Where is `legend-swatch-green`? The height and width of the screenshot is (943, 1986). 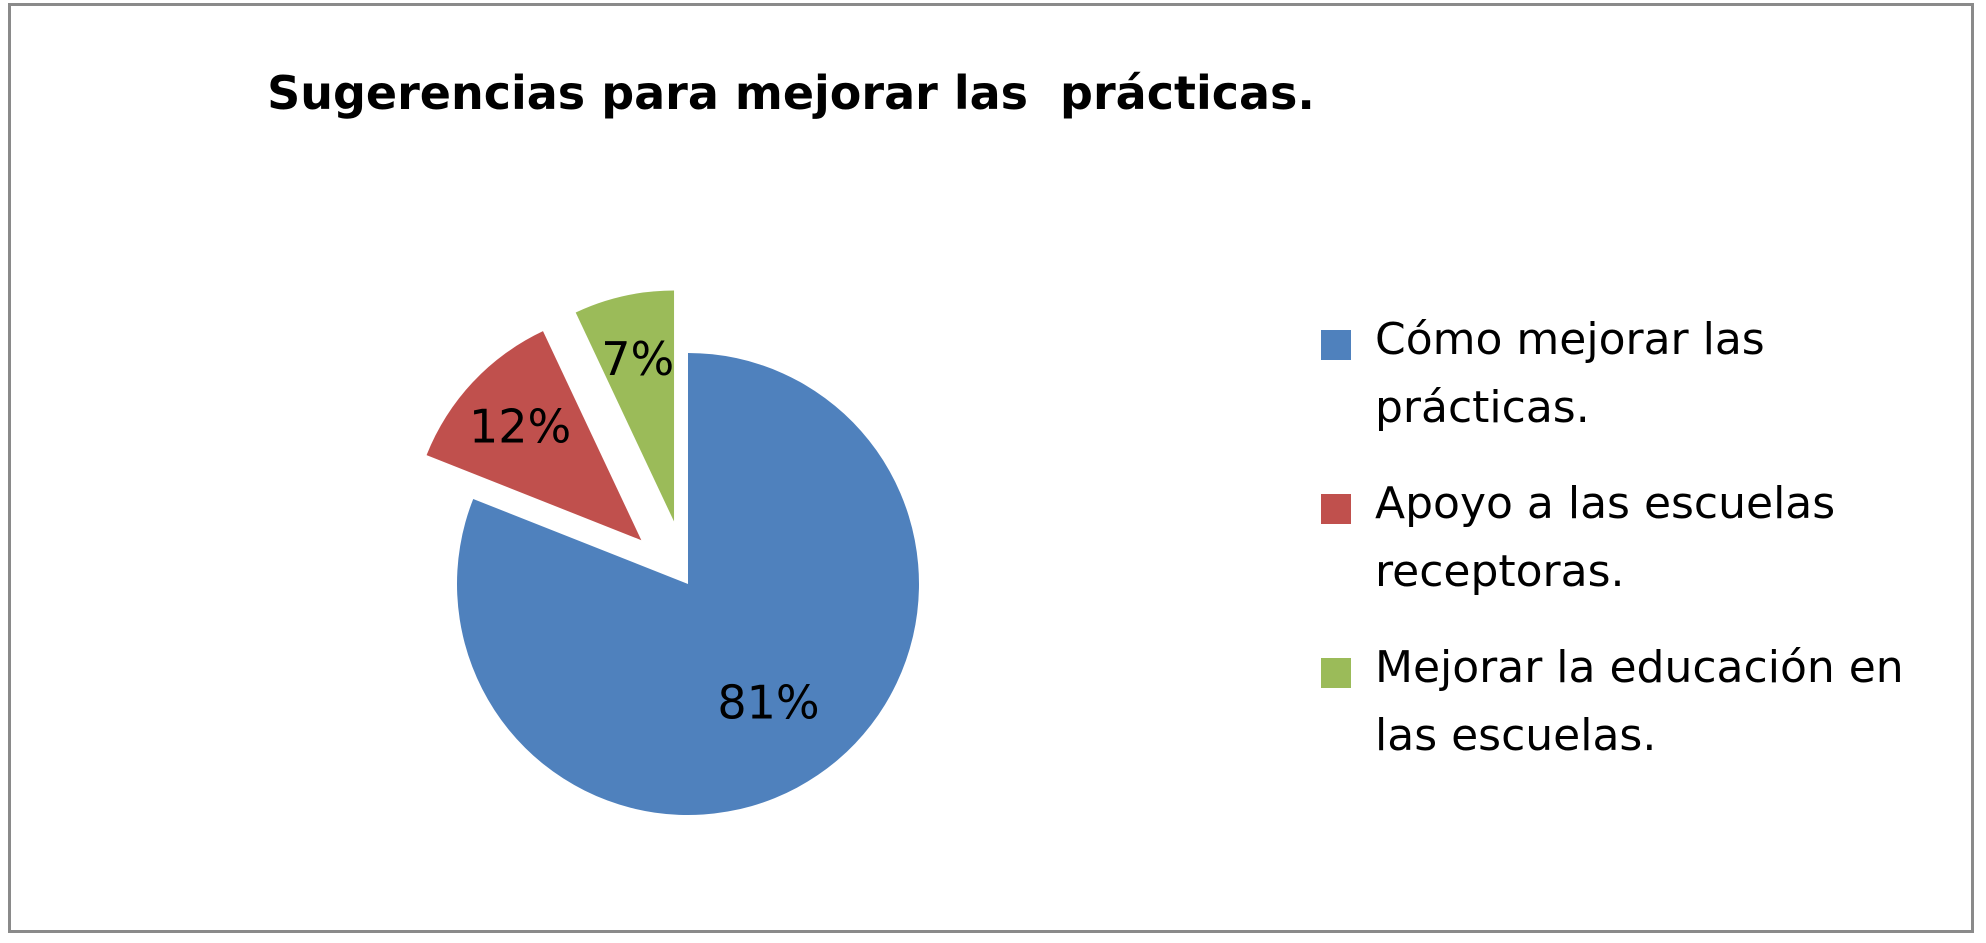 legend-swatch-green is located at coordinates (1336, 673).